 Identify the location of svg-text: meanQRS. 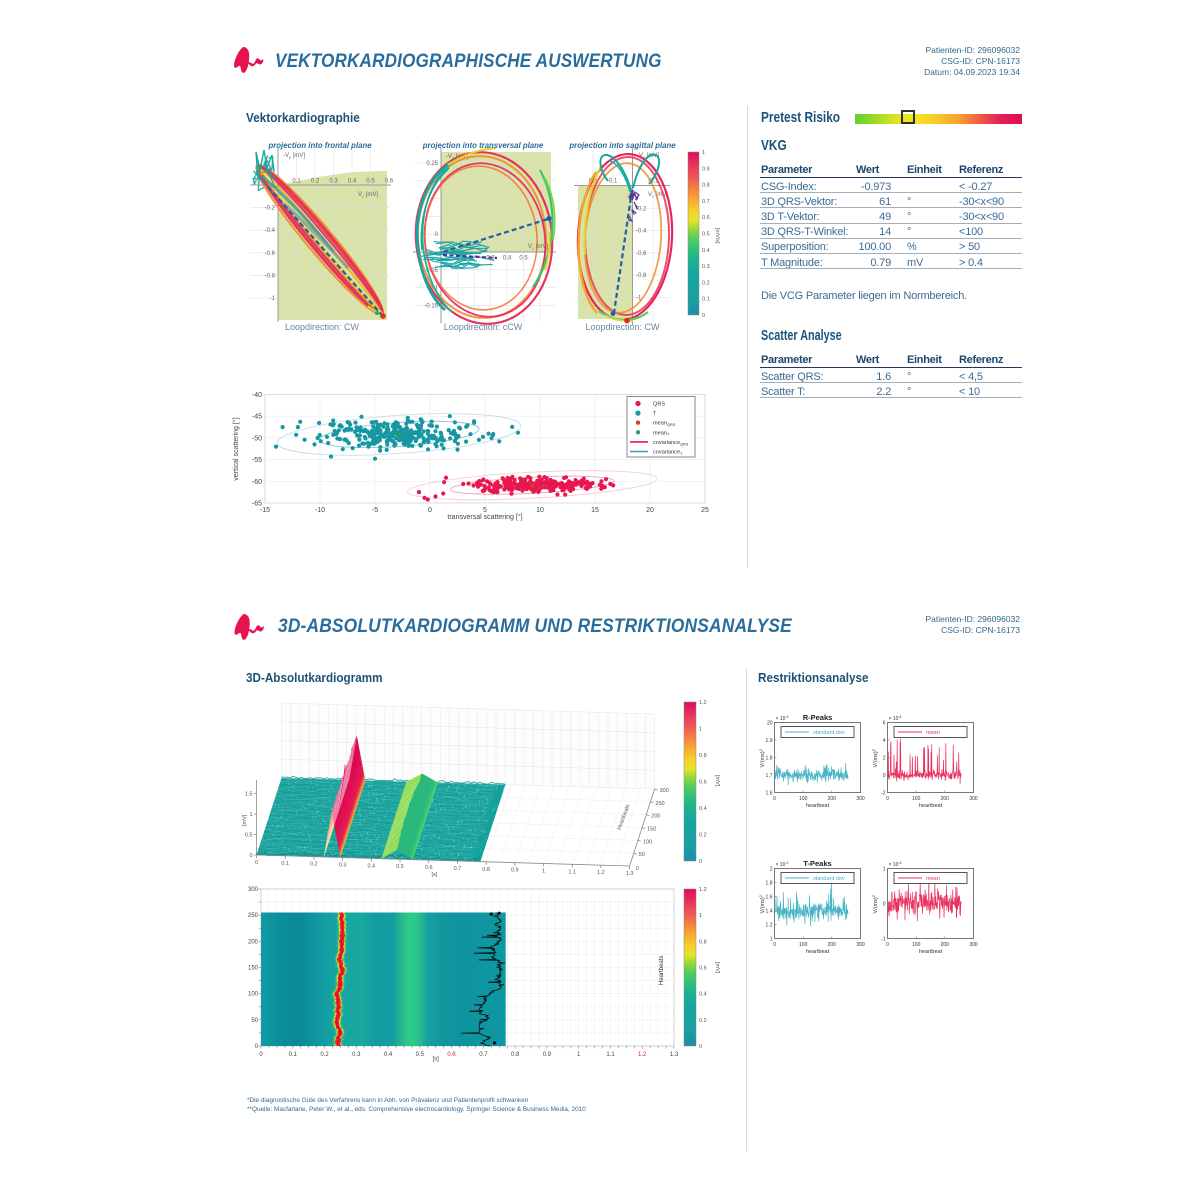
(664, 424).